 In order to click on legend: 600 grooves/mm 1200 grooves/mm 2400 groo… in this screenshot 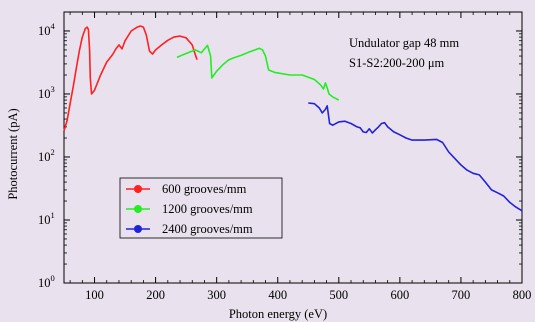, I will do `click(201, 208)`.